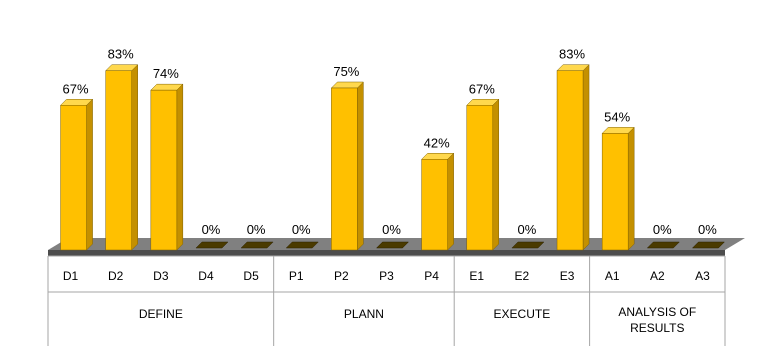  I want to click on x-tick-label: A1, so click(612, 276).